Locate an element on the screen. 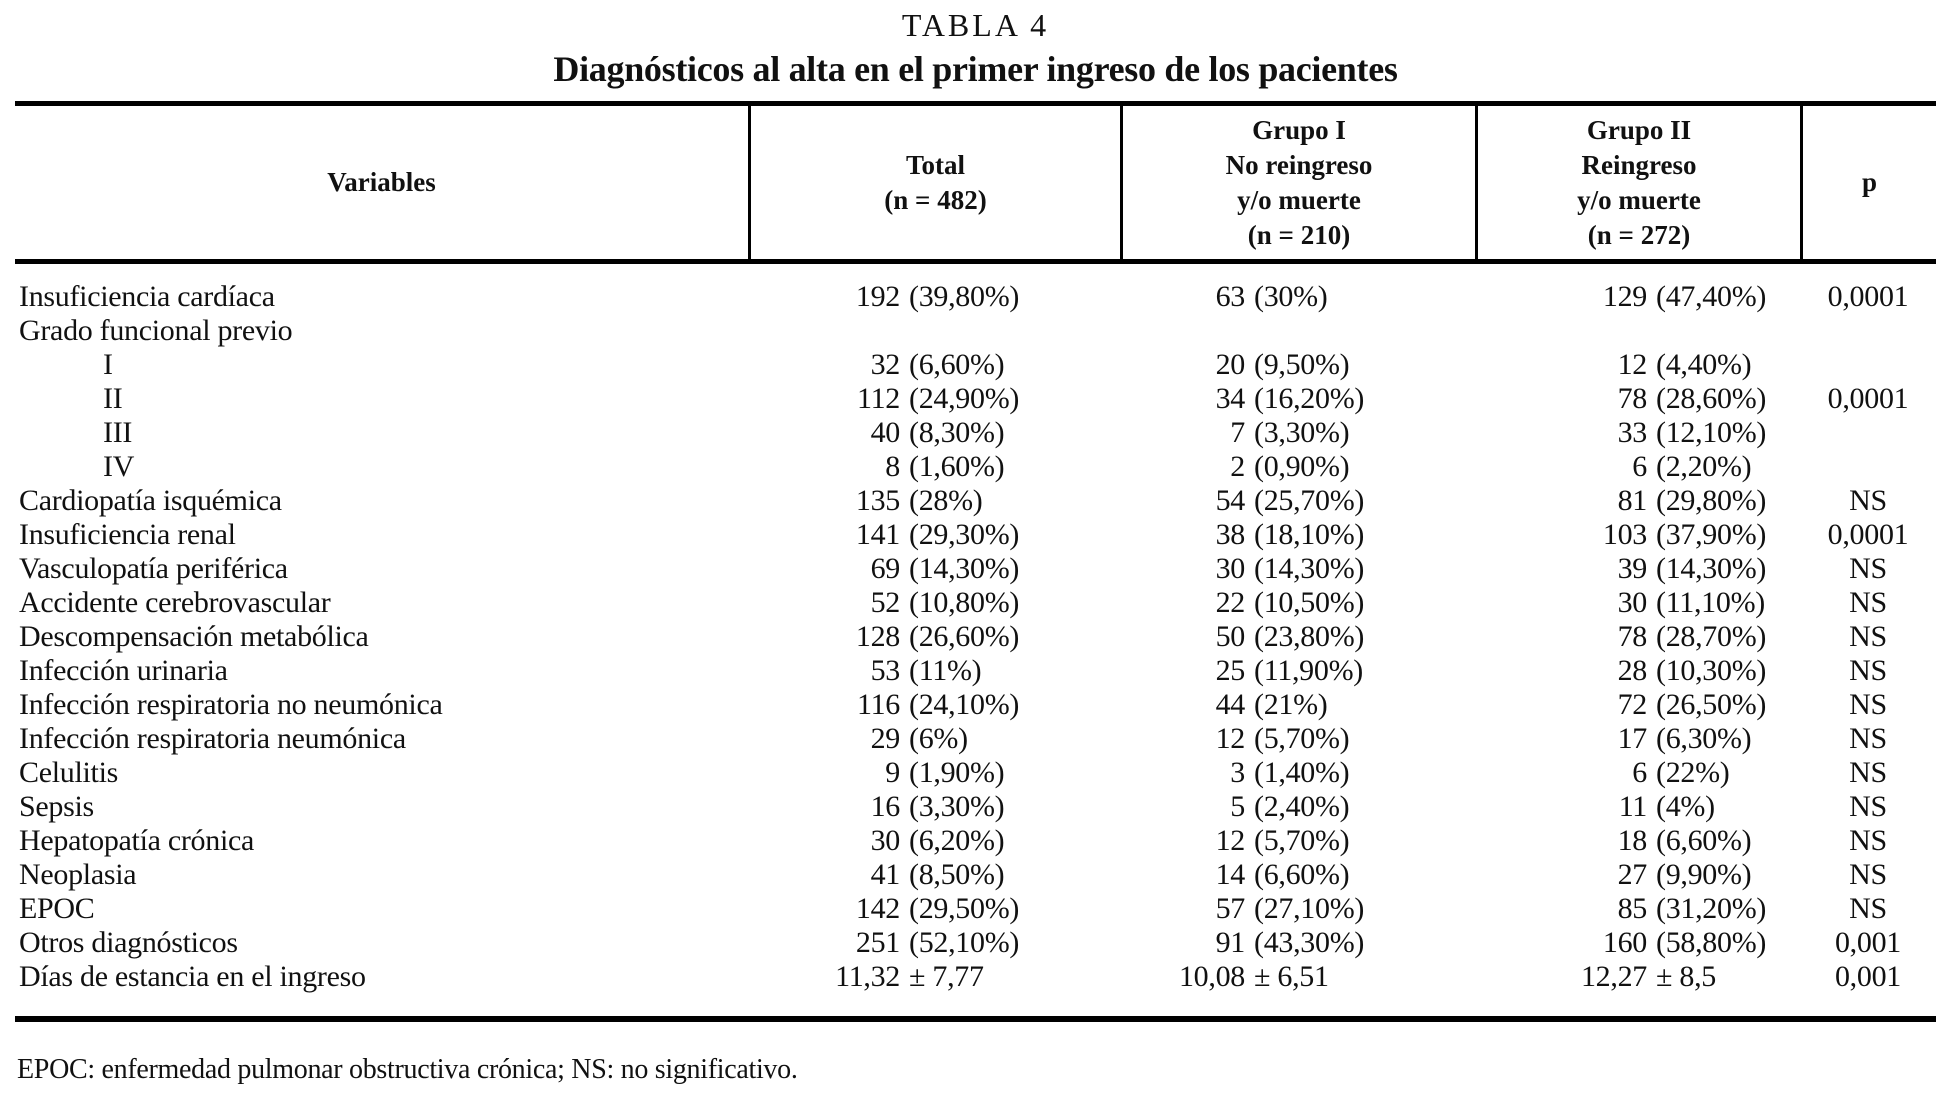 The image size is (1951, 1096). variable-cell: EPOC is located at coordinates (381, 909).